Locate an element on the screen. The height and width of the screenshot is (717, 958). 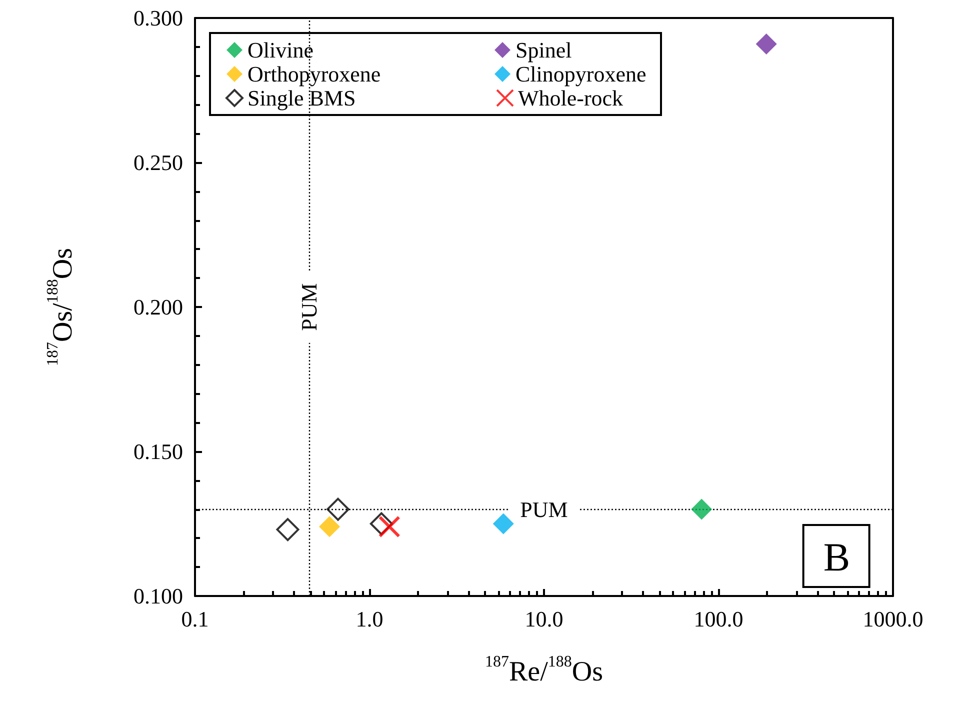
y-tick-label: 0.250 is located at coordinates (158, 162).